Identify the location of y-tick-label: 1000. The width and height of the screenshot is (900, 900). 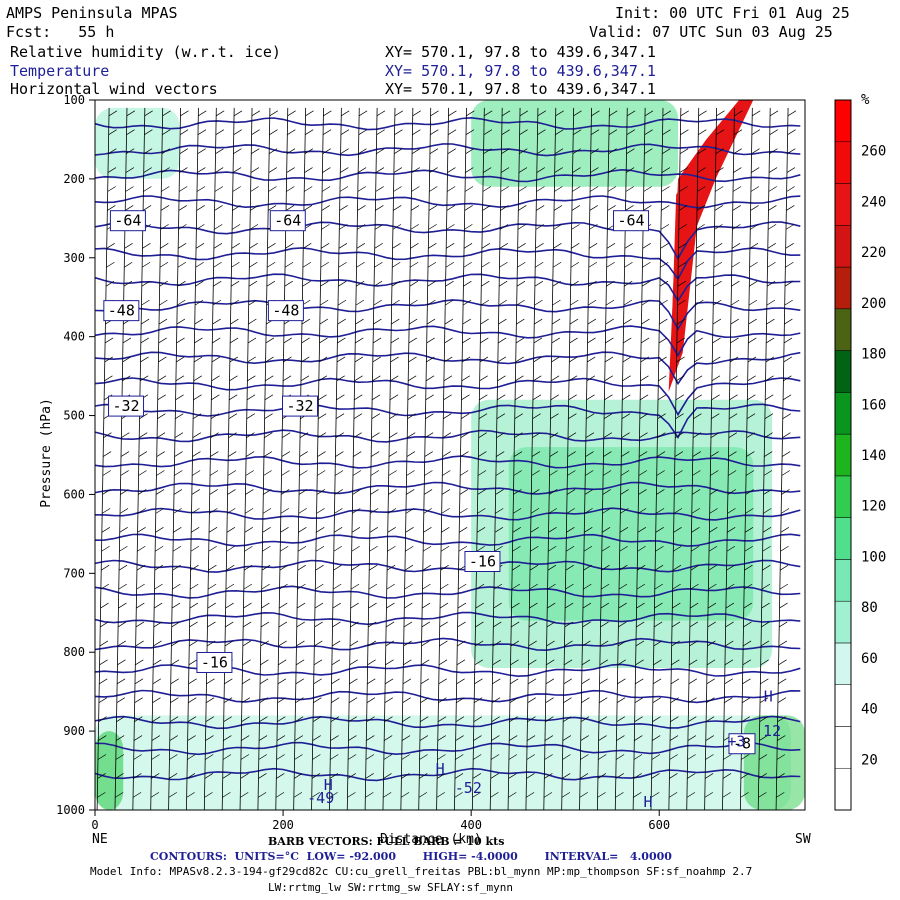
(70, 810).